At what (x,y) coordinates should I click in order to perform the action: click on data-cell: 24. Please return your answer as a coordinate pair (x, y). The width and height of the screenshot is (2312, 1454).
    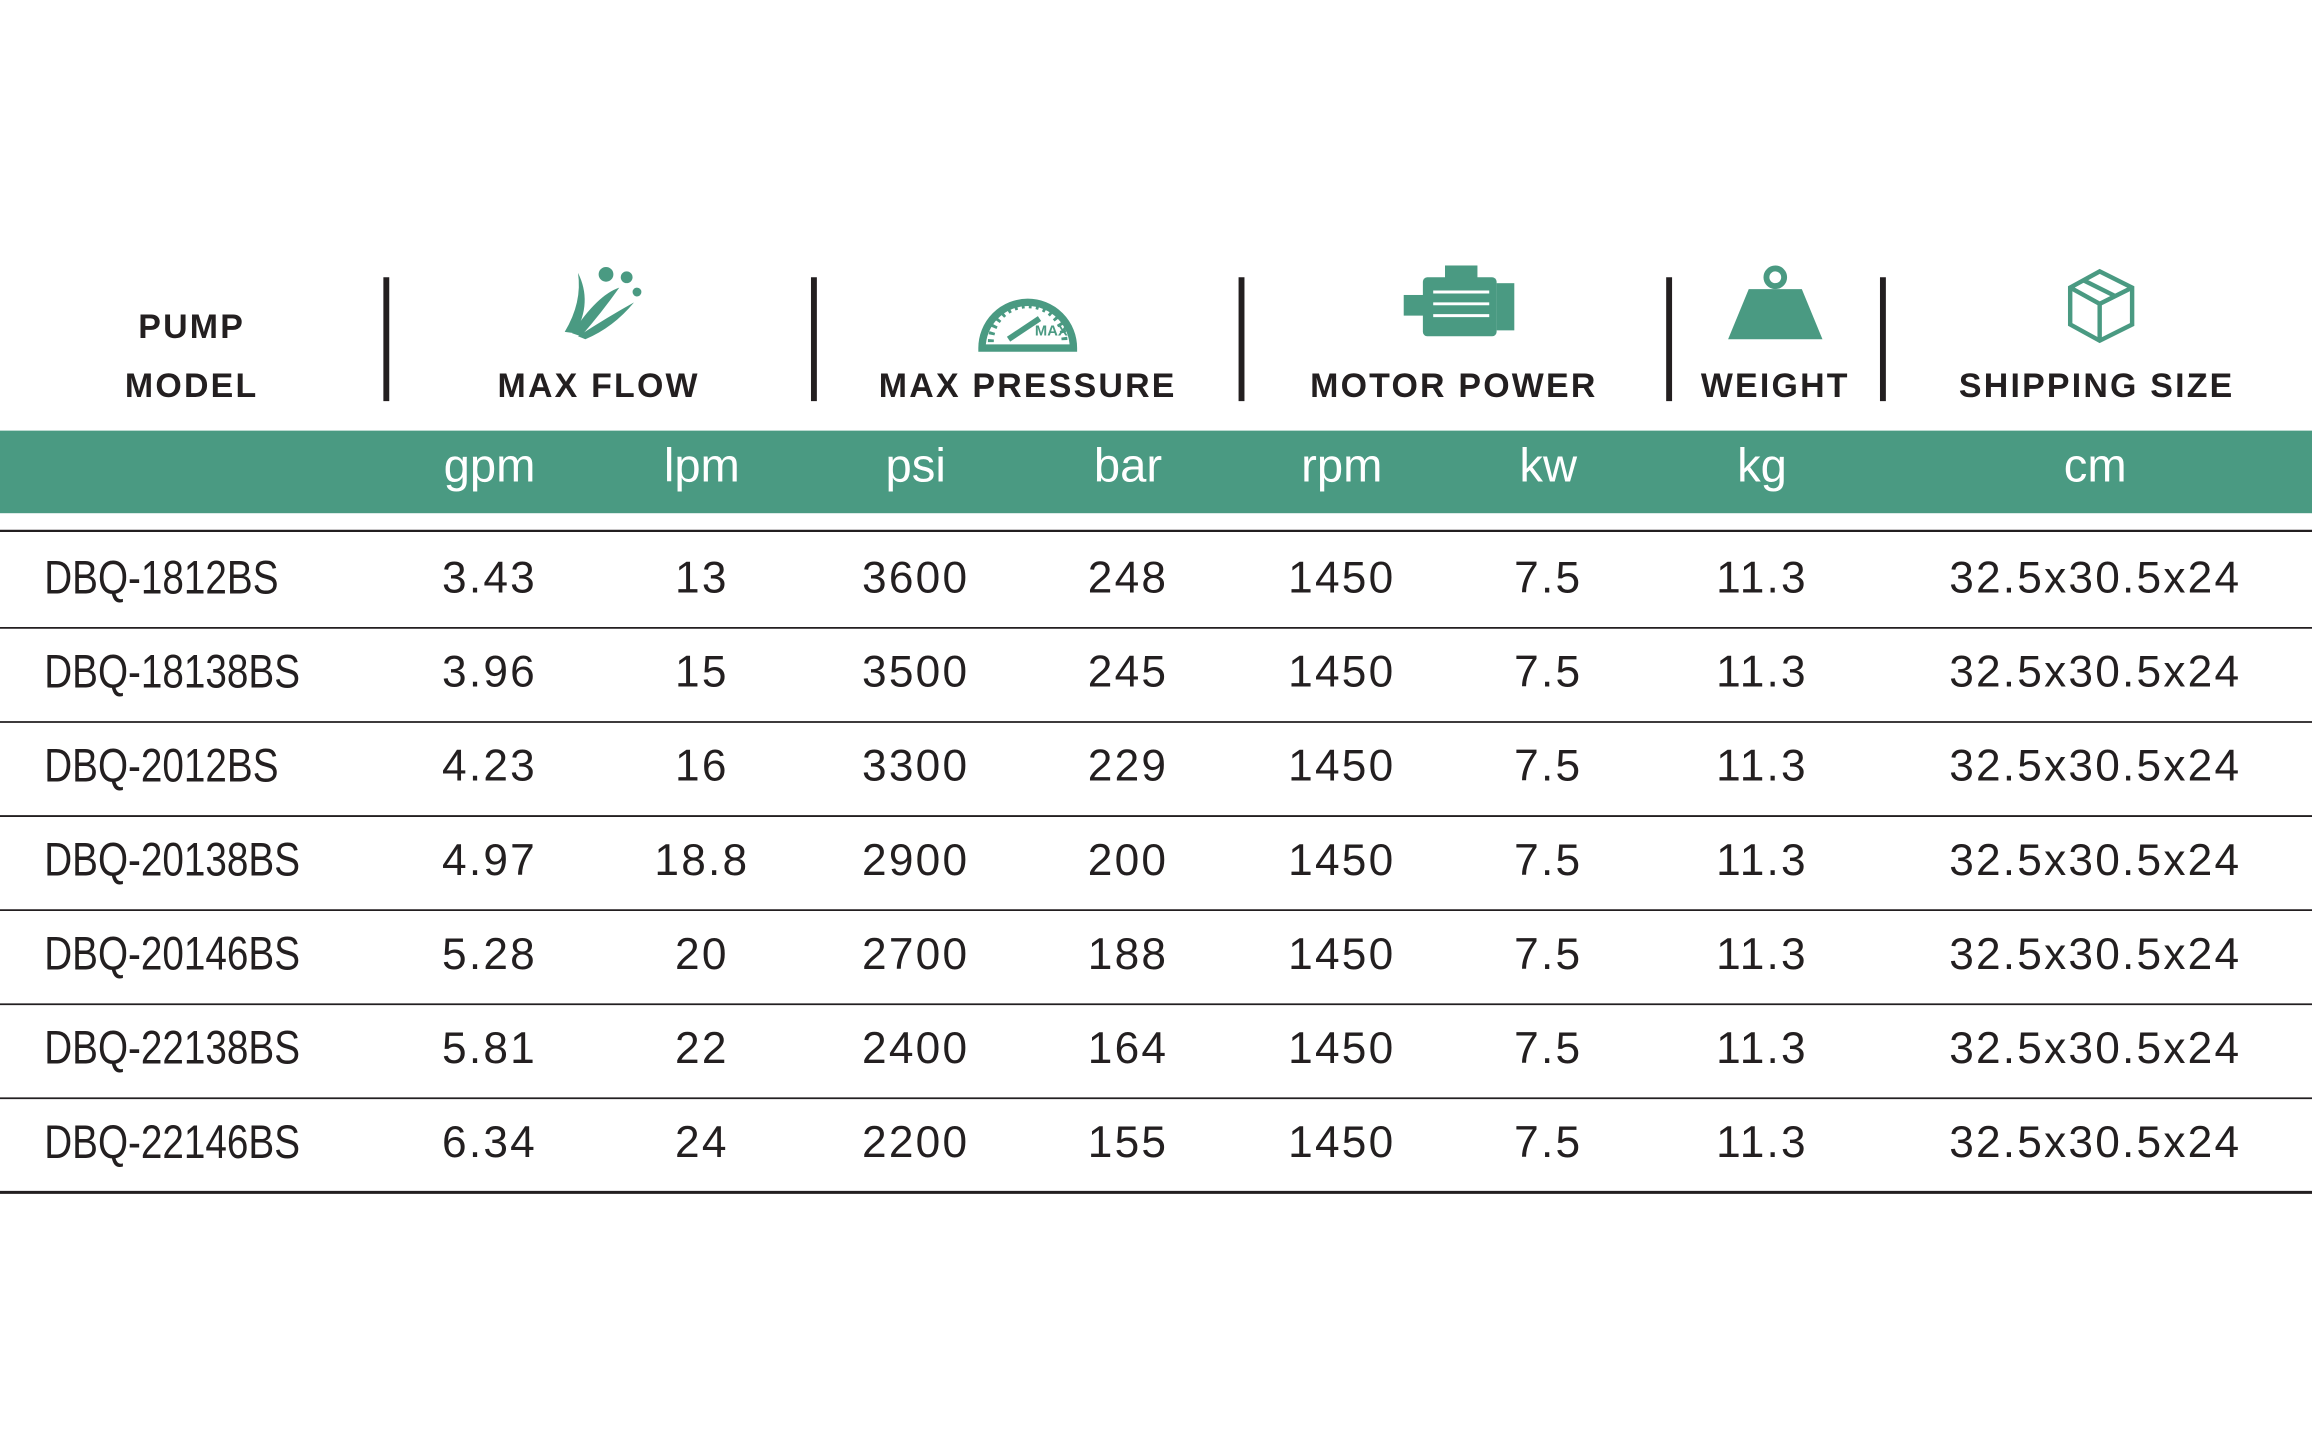
    Looking at the image, I should click on (702, 1142).